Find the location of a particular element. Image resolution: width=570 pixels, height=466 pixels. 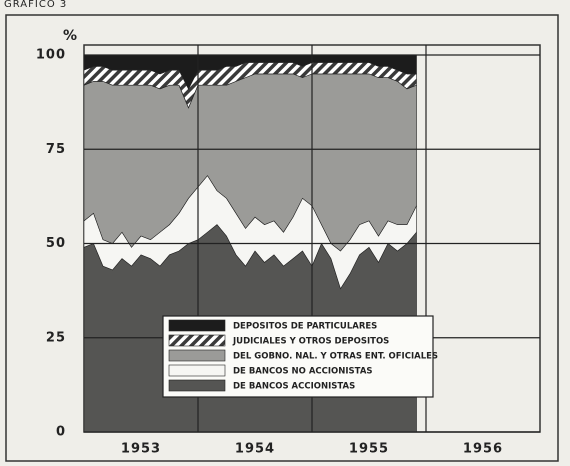

y-tick-label: 0 is located at coordinates (61, 432).